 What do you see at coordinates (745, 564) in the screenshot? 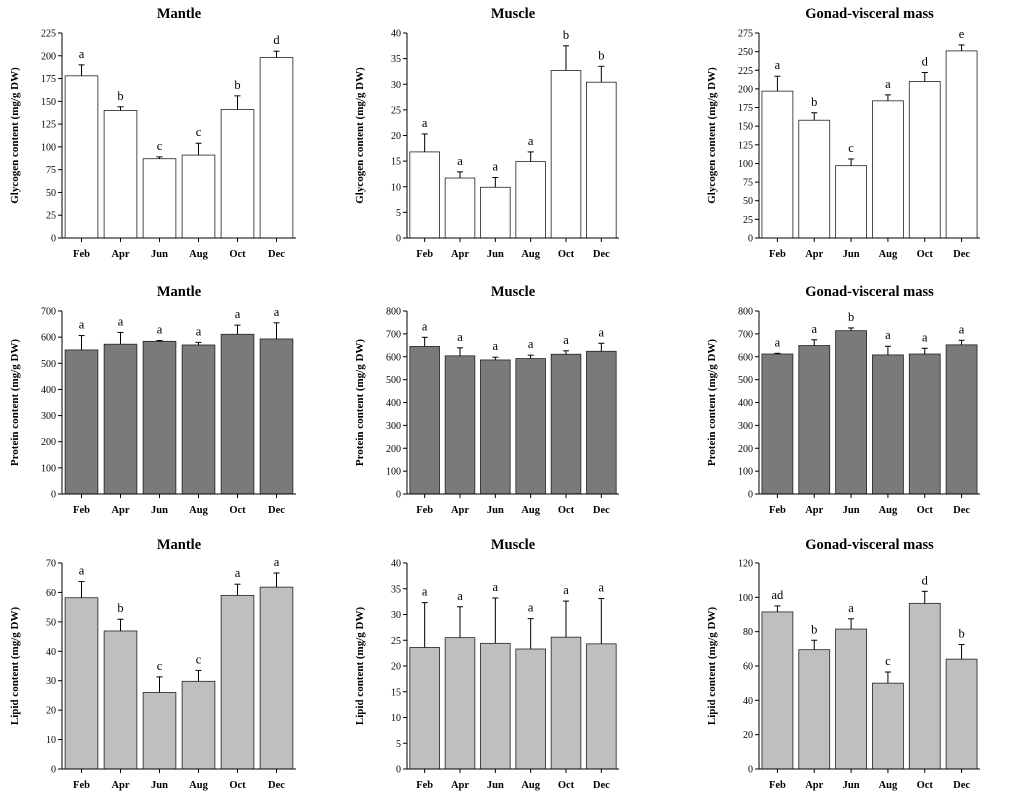
I see `y-tick-label: 120` at bounding box center [745, 564].